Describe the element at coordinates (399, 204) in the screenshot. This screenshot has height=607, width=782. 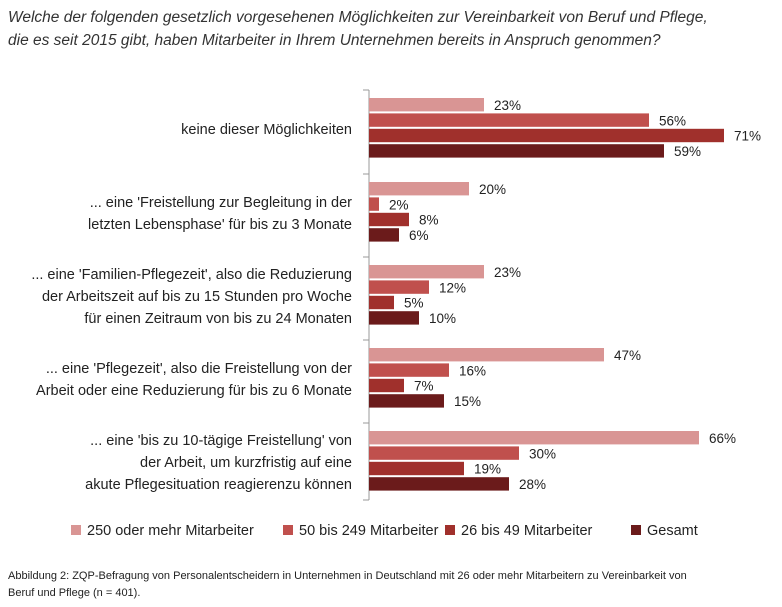
I see `data-label: 2%` at that location.